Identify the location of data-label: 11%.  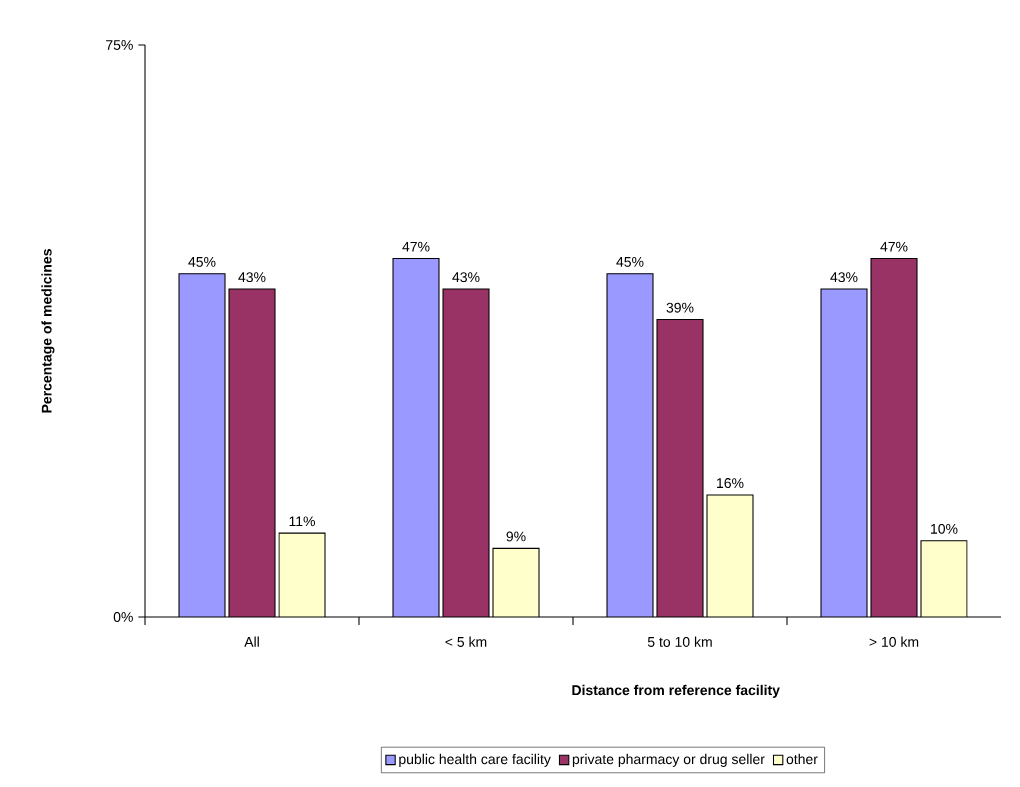
(302, 521).